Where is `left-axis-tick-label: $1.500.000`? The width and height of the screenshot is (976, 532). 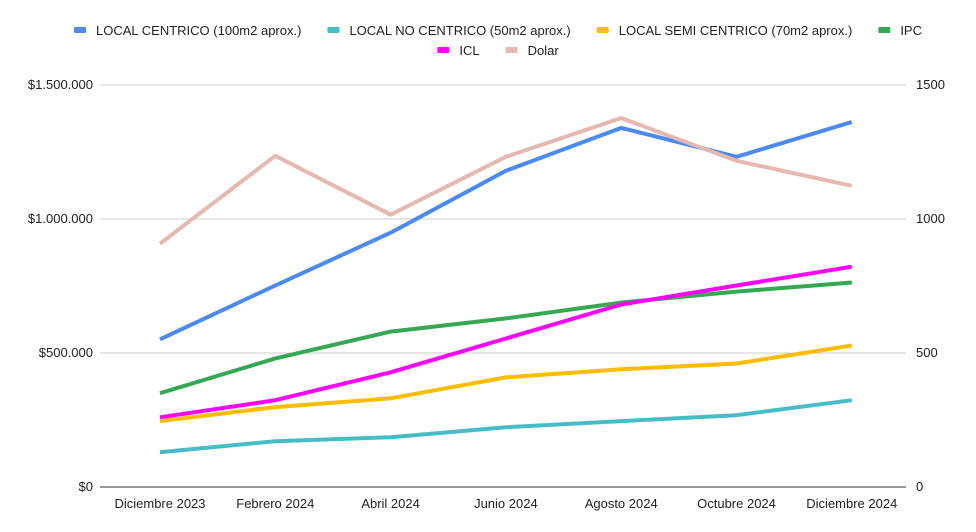 left-axis-tick-label: $1.500.000 is located at coordinates (60, 84).